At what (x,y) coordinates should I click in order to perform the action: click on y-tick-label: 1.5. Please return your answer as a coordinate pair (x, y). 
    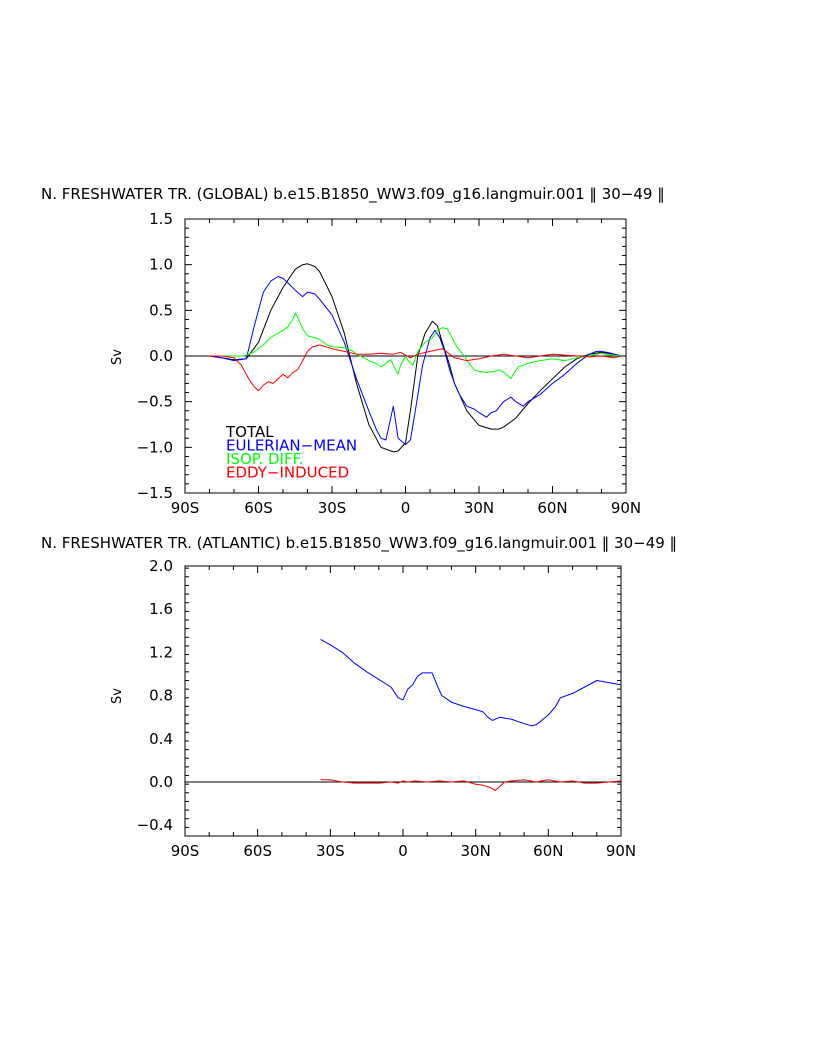
    Looking at the image, I should click on (161, 219).